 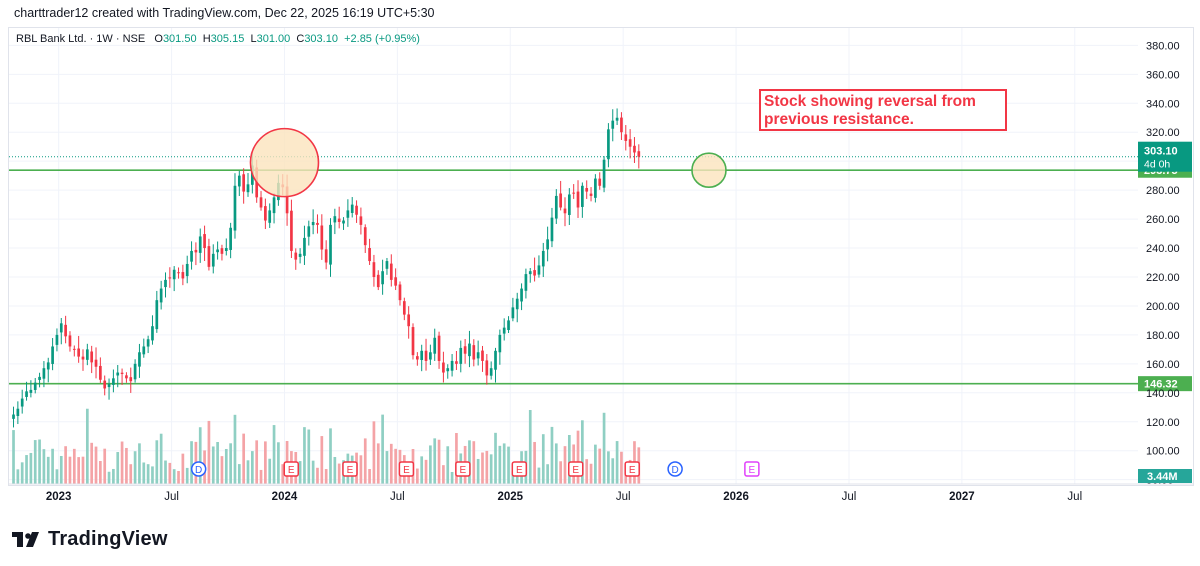 I want to click on tradingview-brand: TradingView, so click(x=90, y=539).